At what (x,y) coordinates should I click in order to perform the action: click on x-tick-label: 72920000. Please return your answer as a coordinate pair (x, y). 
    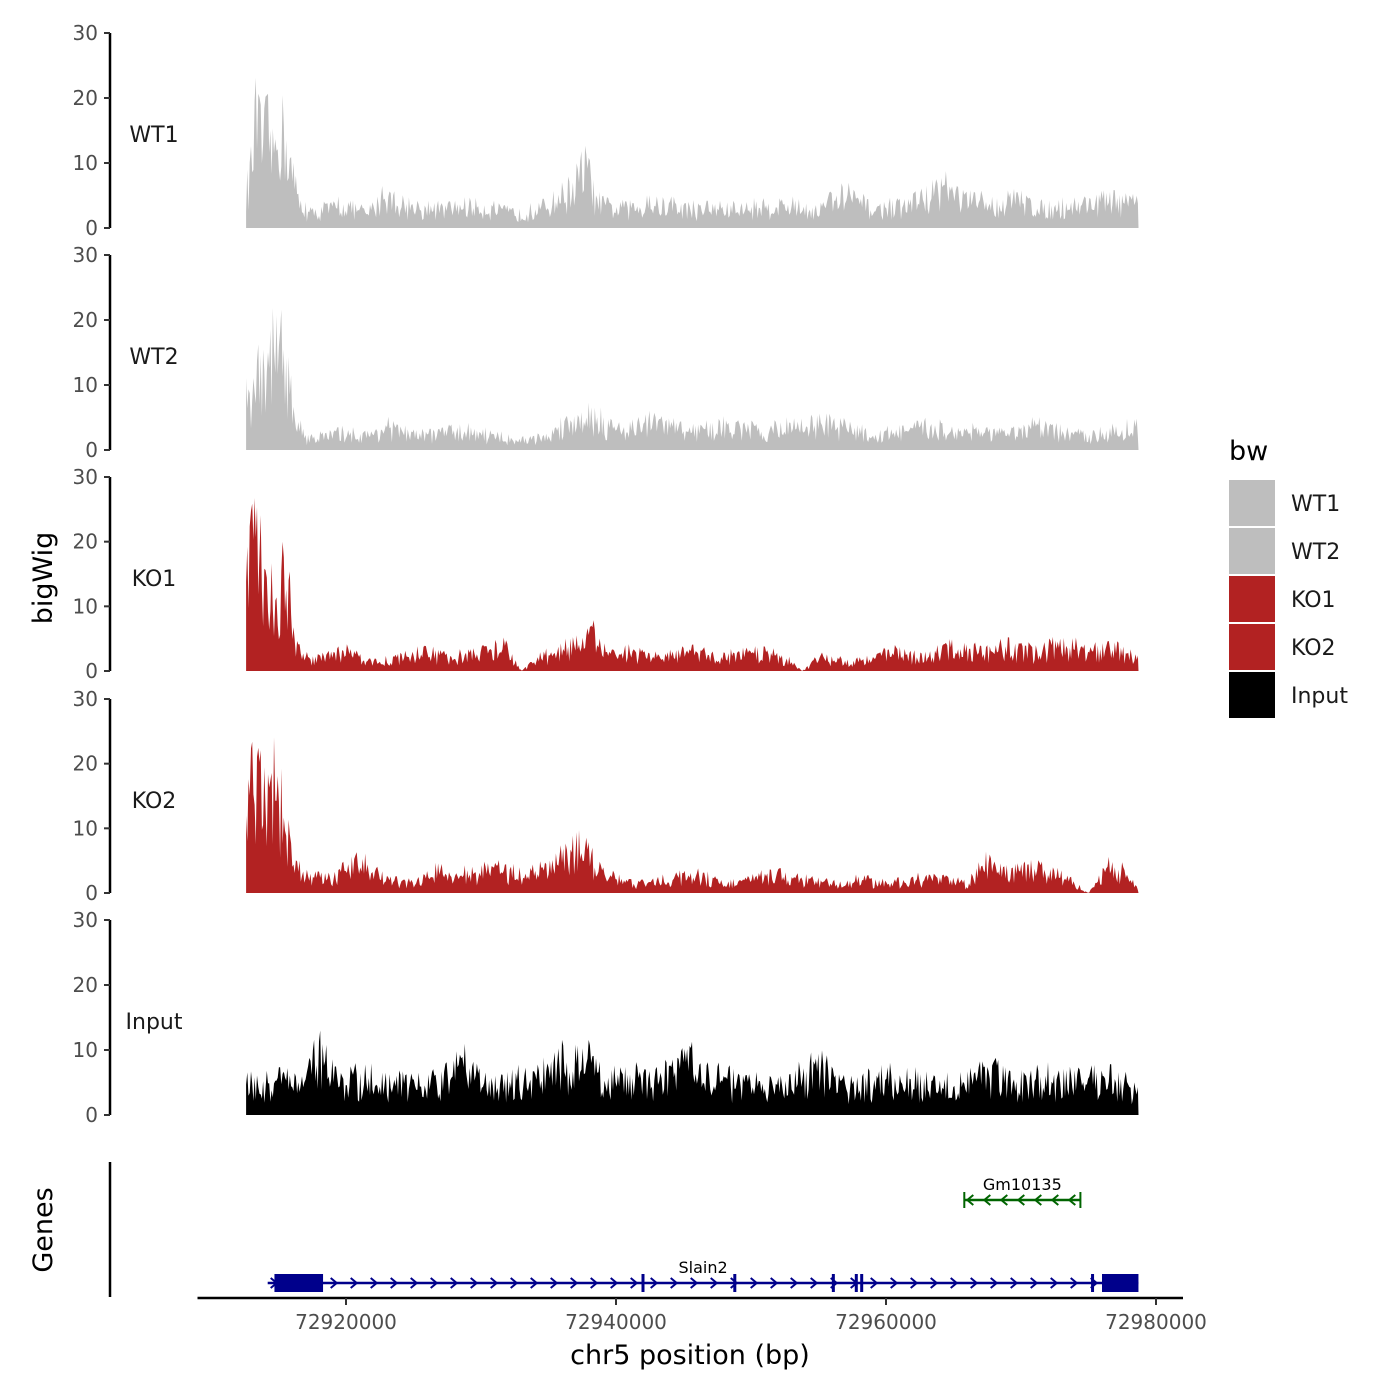
    Looking at the image, I should click on (346, 1322).